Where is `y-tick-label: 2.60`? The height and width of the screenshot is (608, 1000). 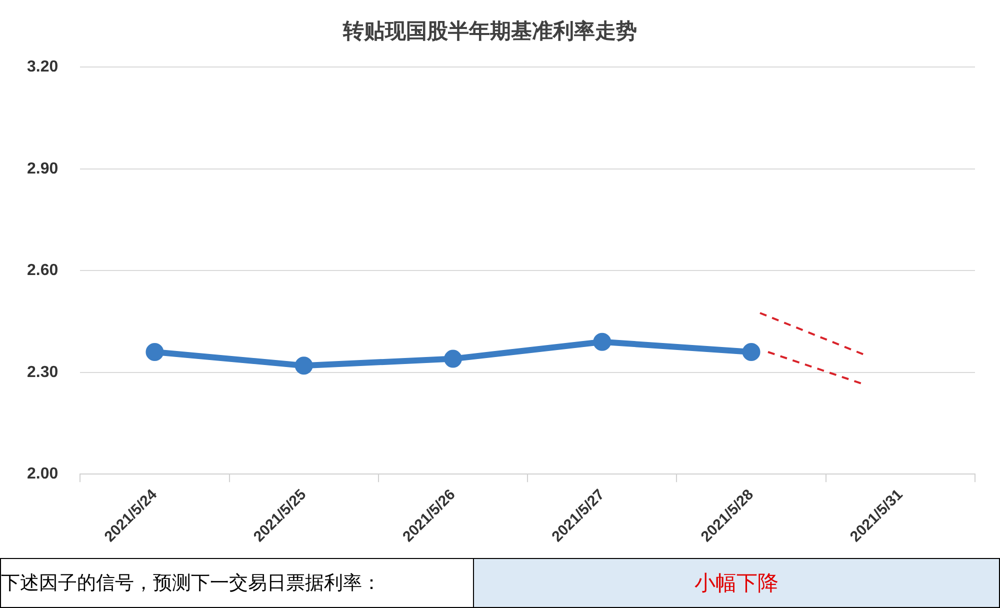 y-tick-label: 2.60 is located at coordinates (42, 271).